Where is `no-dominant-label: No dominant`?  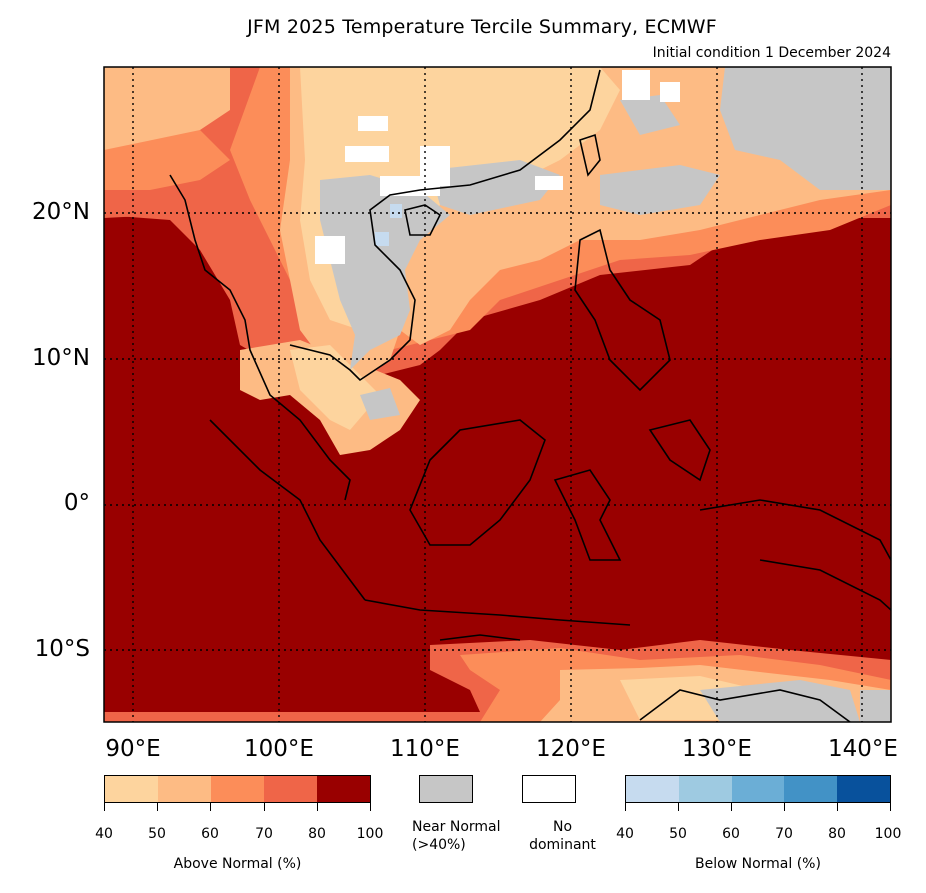 no-dominant-label: No dominant is located at coordinates (562, 836).